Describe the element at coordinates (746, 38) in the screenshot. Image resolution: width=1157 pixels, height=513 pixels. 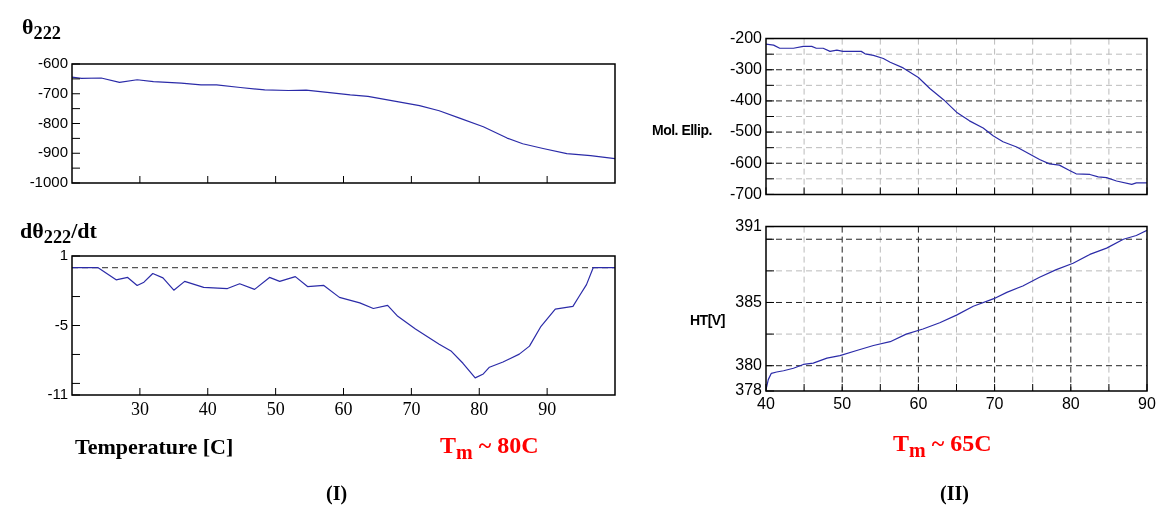
I see `y-tick-label: -200` at that location.